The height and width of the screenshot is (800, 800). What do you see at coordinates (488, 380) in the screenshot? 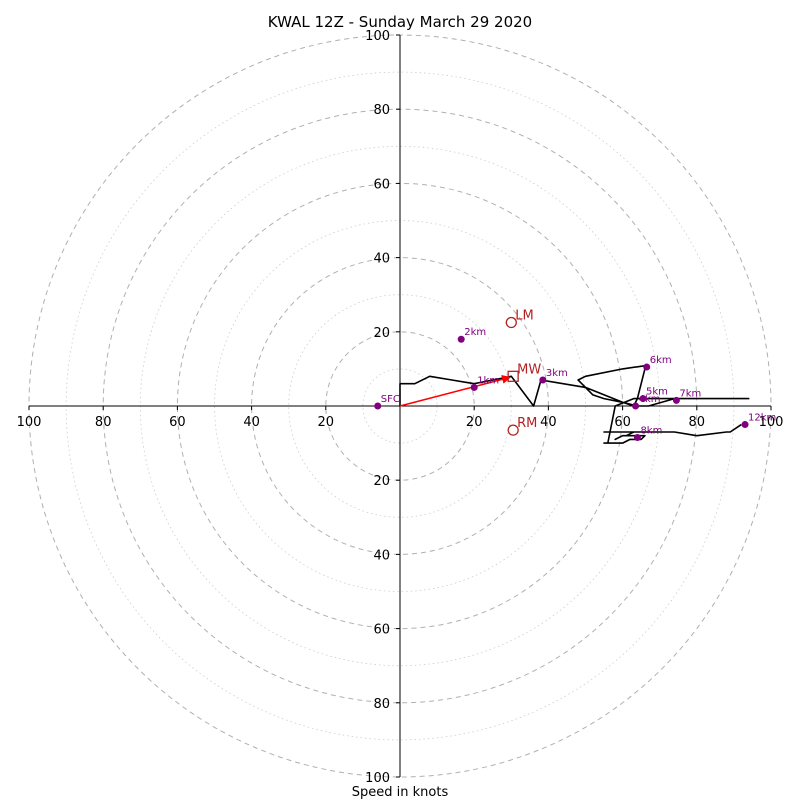
I see `height-marker-label: 1km` at bounding box center [488, 380].